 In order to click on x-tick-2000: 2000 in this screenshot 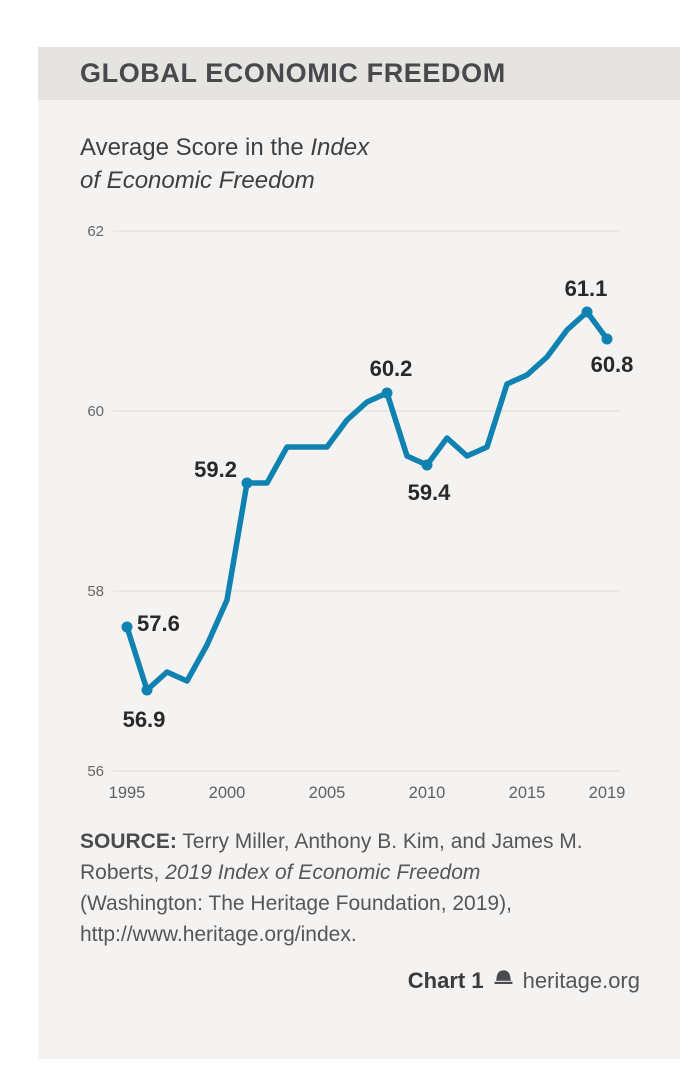, I will do `click(227, 793)`.